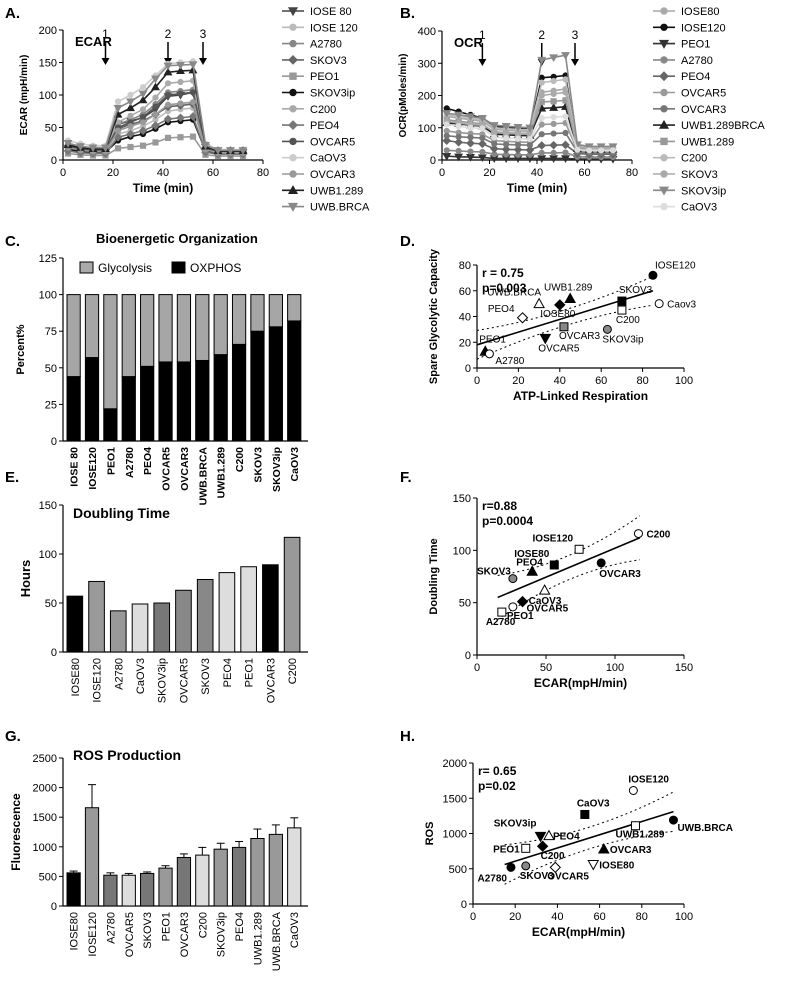 Image resolution: width=787 pixels, height=981 pixels. What do you see at coordinates (163, 173) in the screenshot?
I see `x-tick-label: 40` at bounding box center [163, 173].